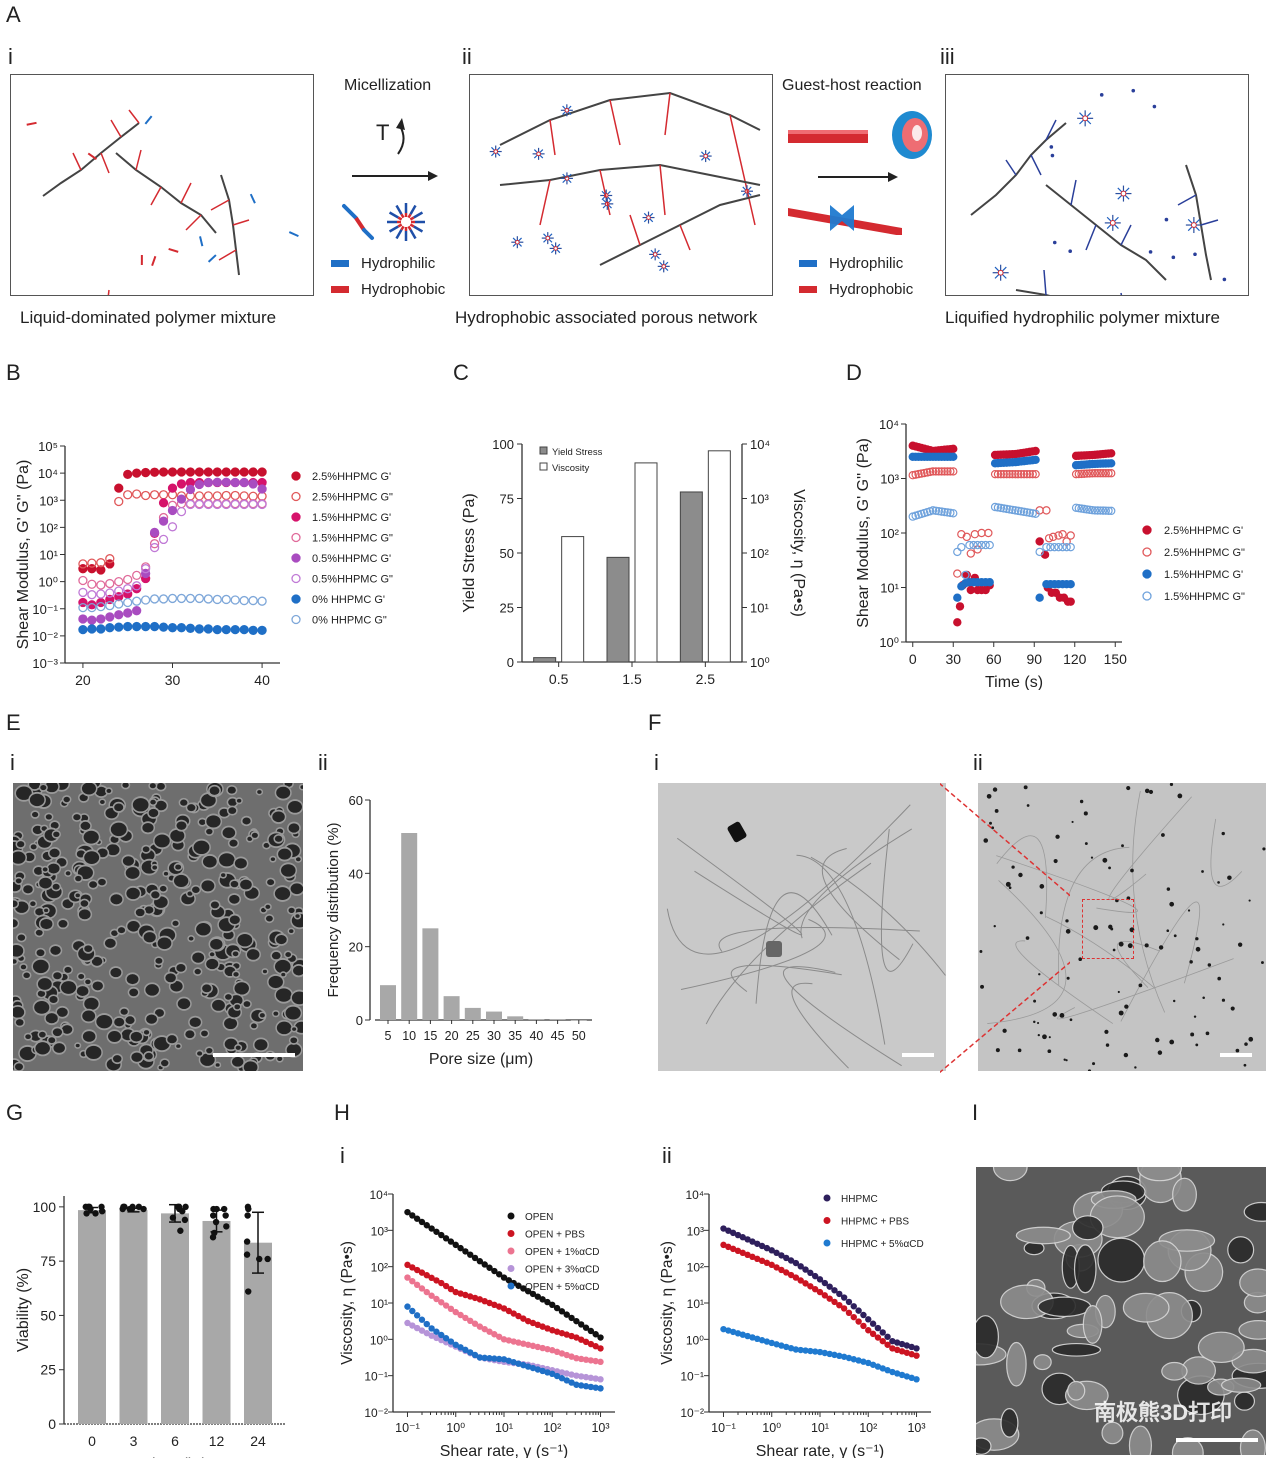 Image resolution: width=1267 pixels, height=1458 pixels. What do you see at coordinates (760, 444) in the screenshot?
I see `y-tick-label-right: 10⁴` at bounding box center [760, 444].